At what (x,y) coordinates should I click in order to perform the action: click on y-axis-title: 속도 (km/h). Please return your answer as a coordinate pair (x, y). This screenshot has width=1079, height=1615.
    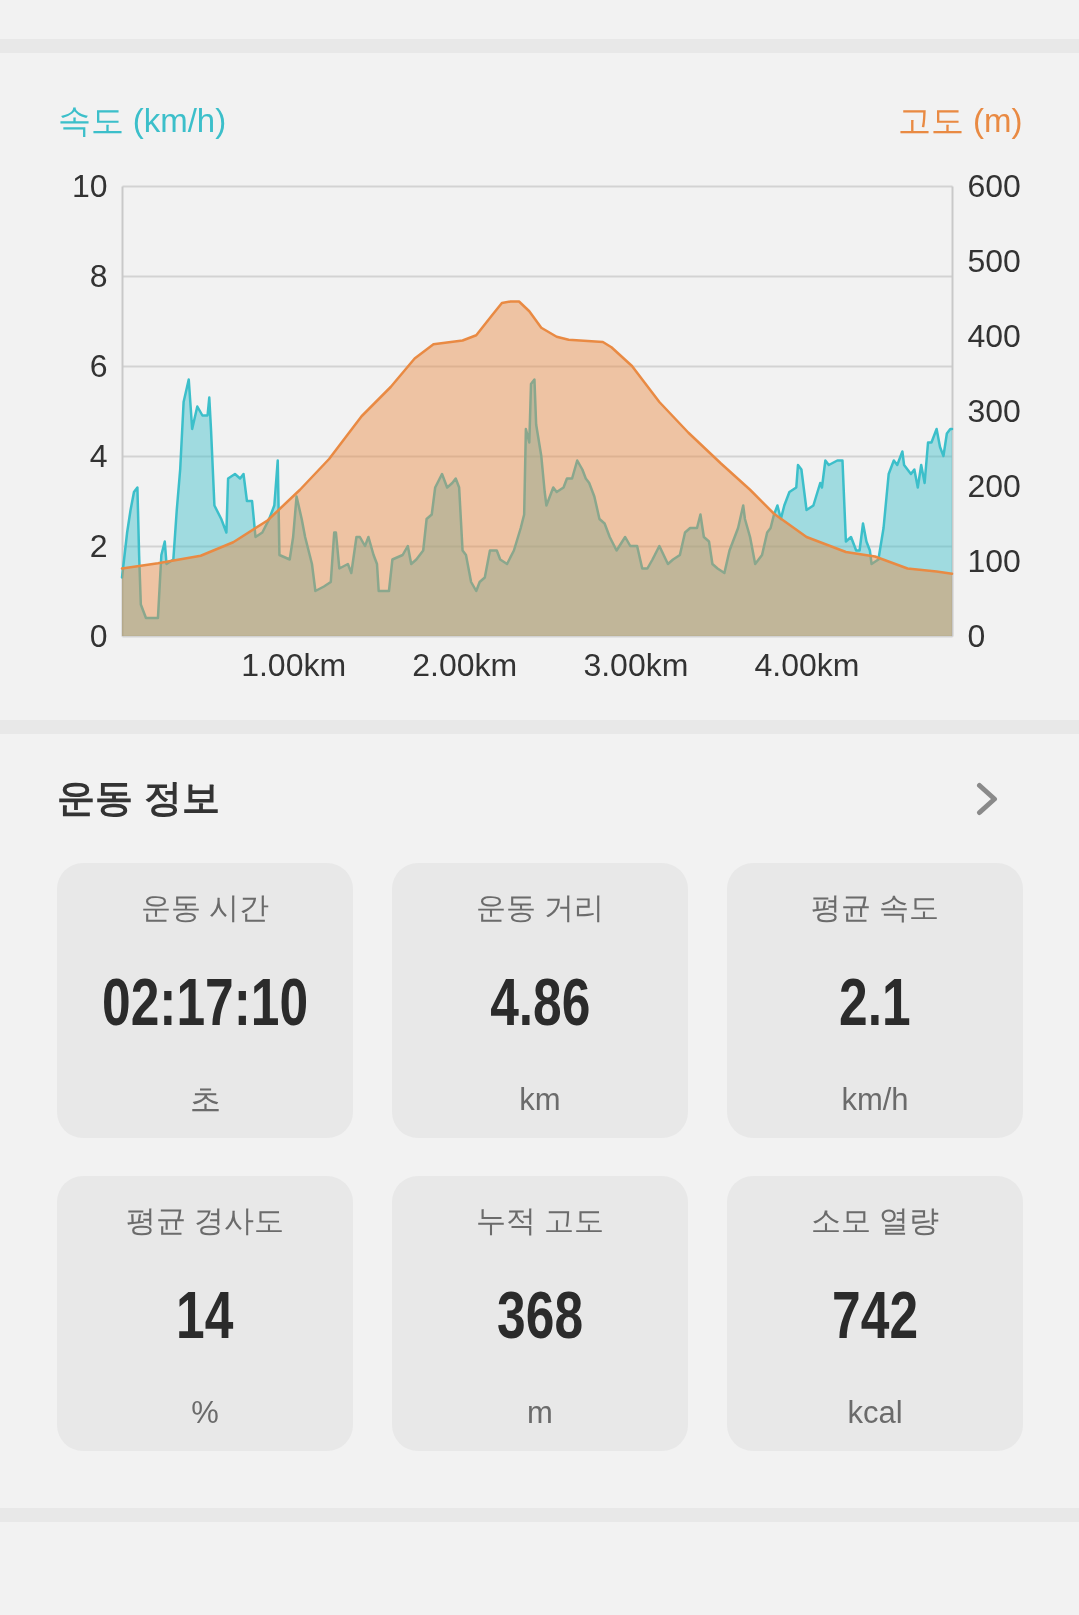
    Looking at the image, I should click on (142, 120).